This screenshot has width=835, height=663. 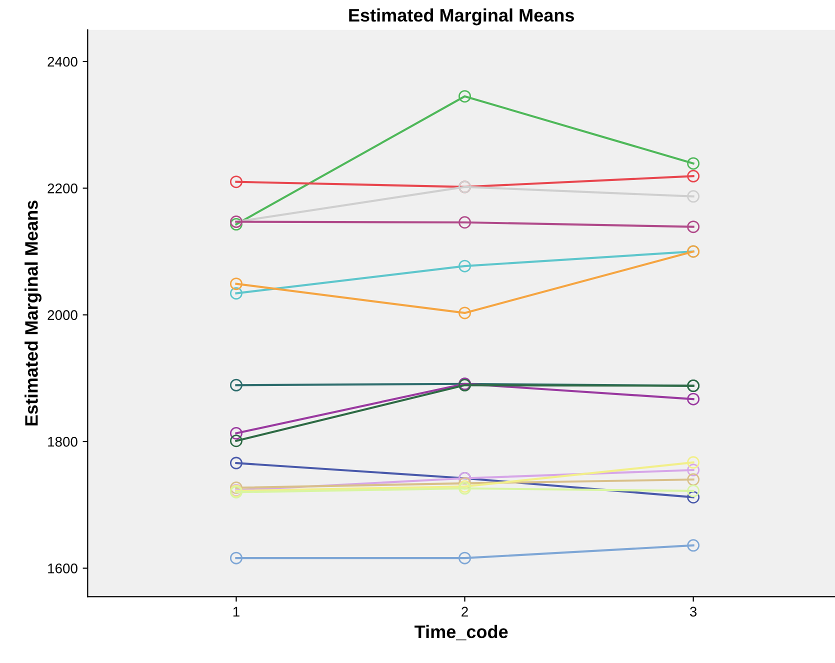 I want to click on y-tick-label: 2200, so click(x=63, y=189).